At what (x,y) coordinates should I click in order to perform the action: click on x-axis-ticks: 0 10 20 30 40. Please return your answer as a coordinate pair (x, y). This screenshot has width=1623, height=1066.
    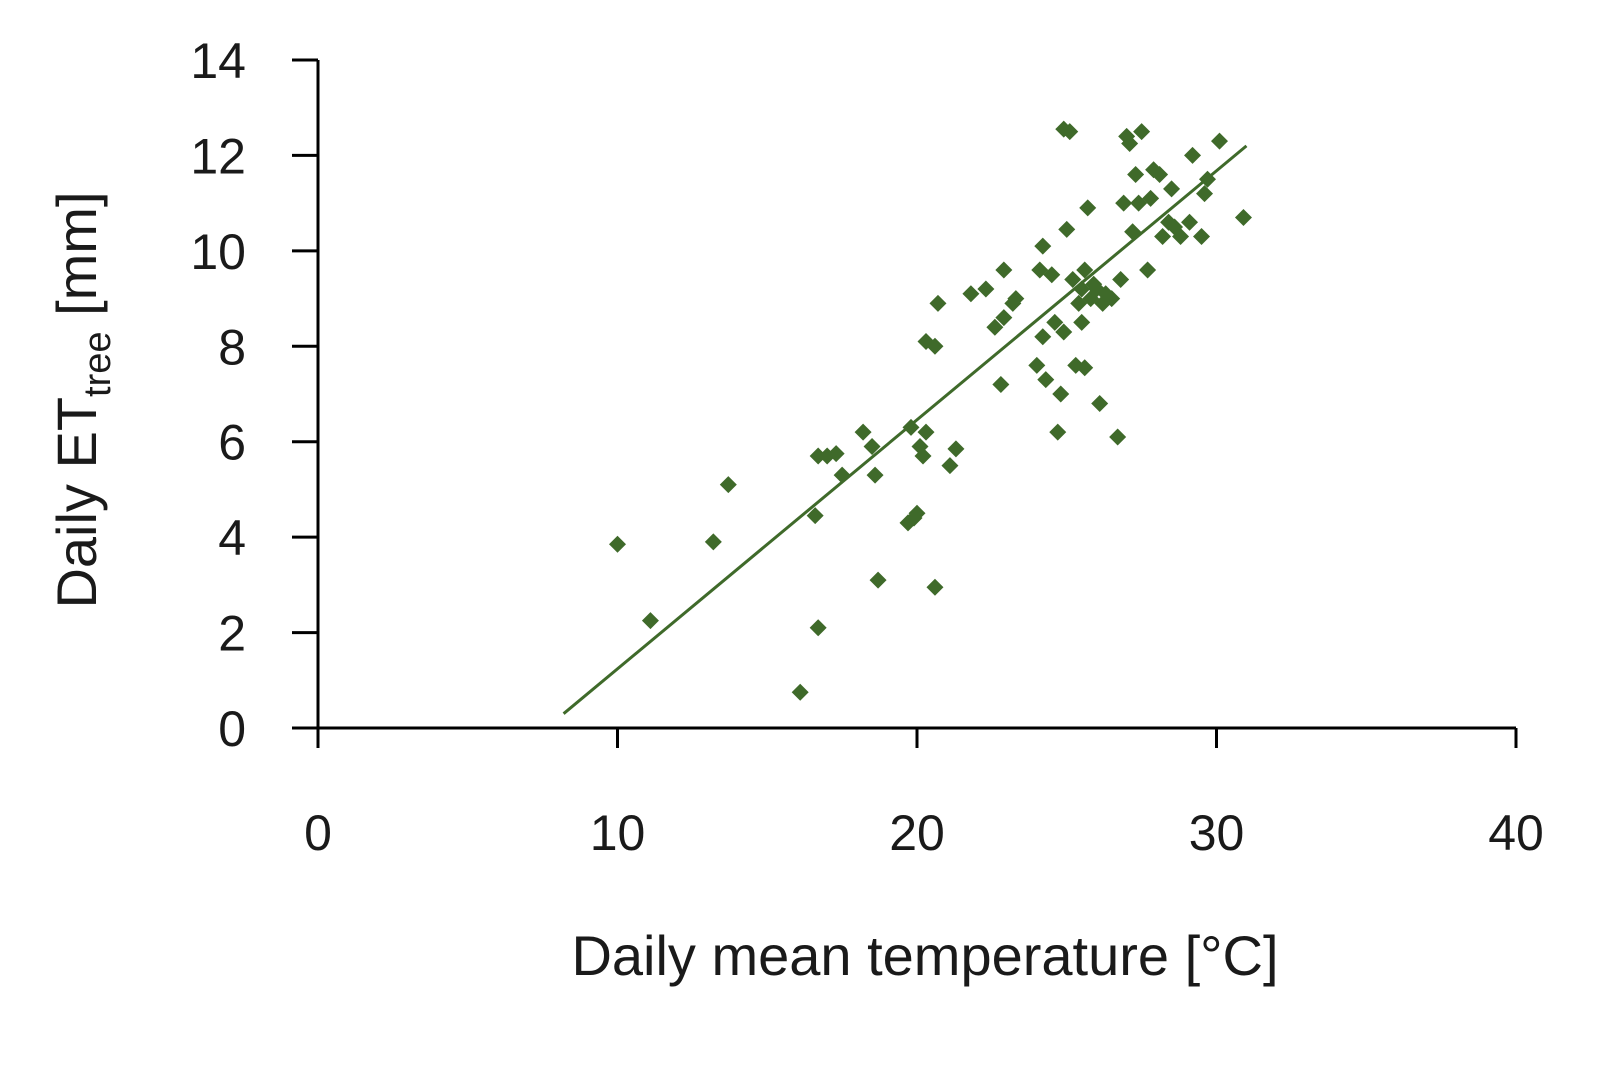
    Looking at the image, I should click on (924, 794).